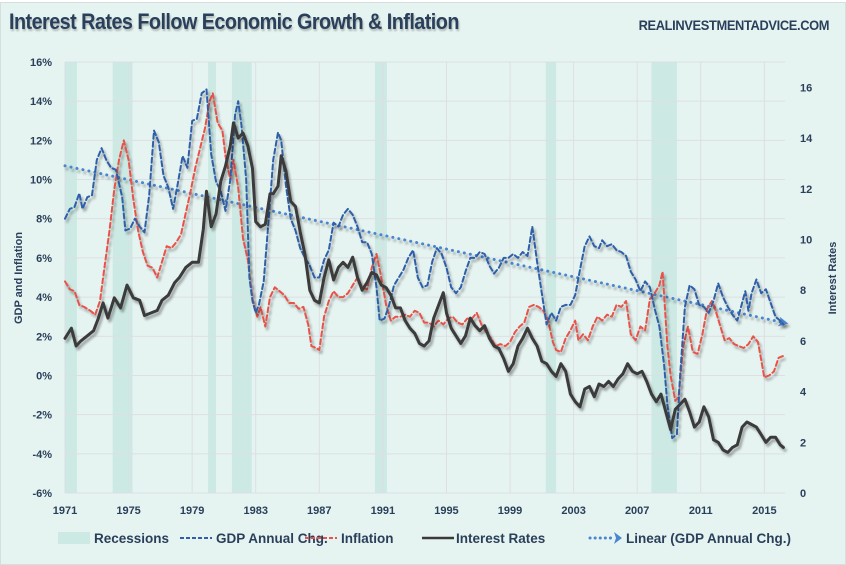 The width and height of the screenshot is (846, 565). Describe the element at coordinates (44, 259) in the screenshot. I see `y-tick-label-left: 6%` at that location.